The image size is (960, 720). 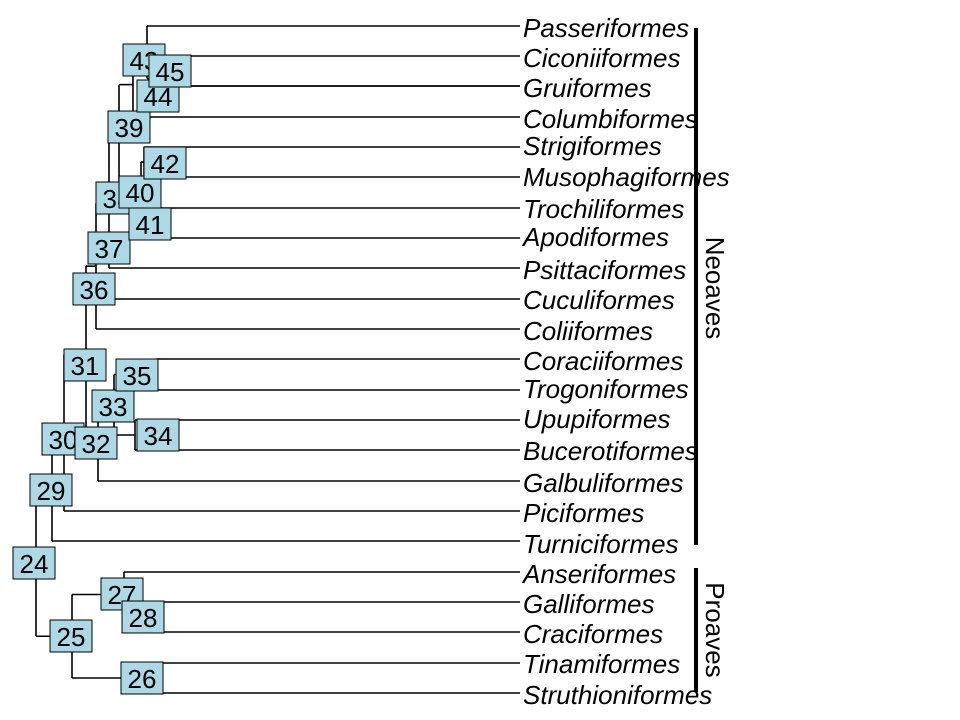 What do you see at coordinates (603, 361) in the screenshot?
I see `tip-label-coraciiformes: Coraciiformes` at bounding box center [603, 361].